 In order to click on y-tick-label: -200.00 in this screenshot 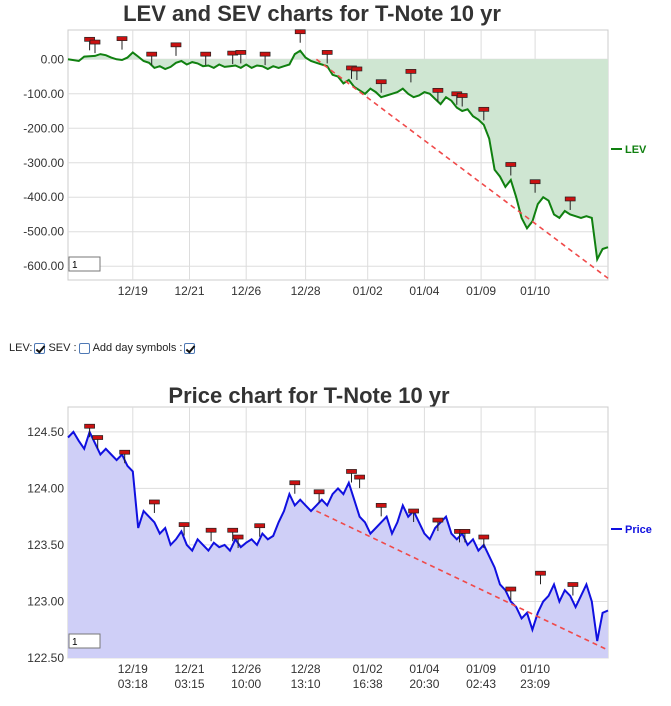, I will do `click(43, 128)`.